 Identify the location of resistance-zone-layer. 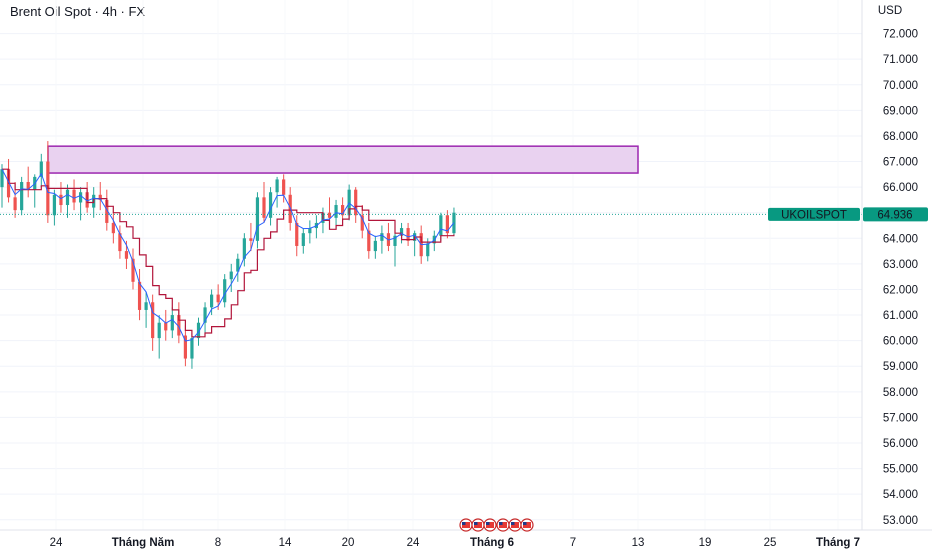
(343, 159).